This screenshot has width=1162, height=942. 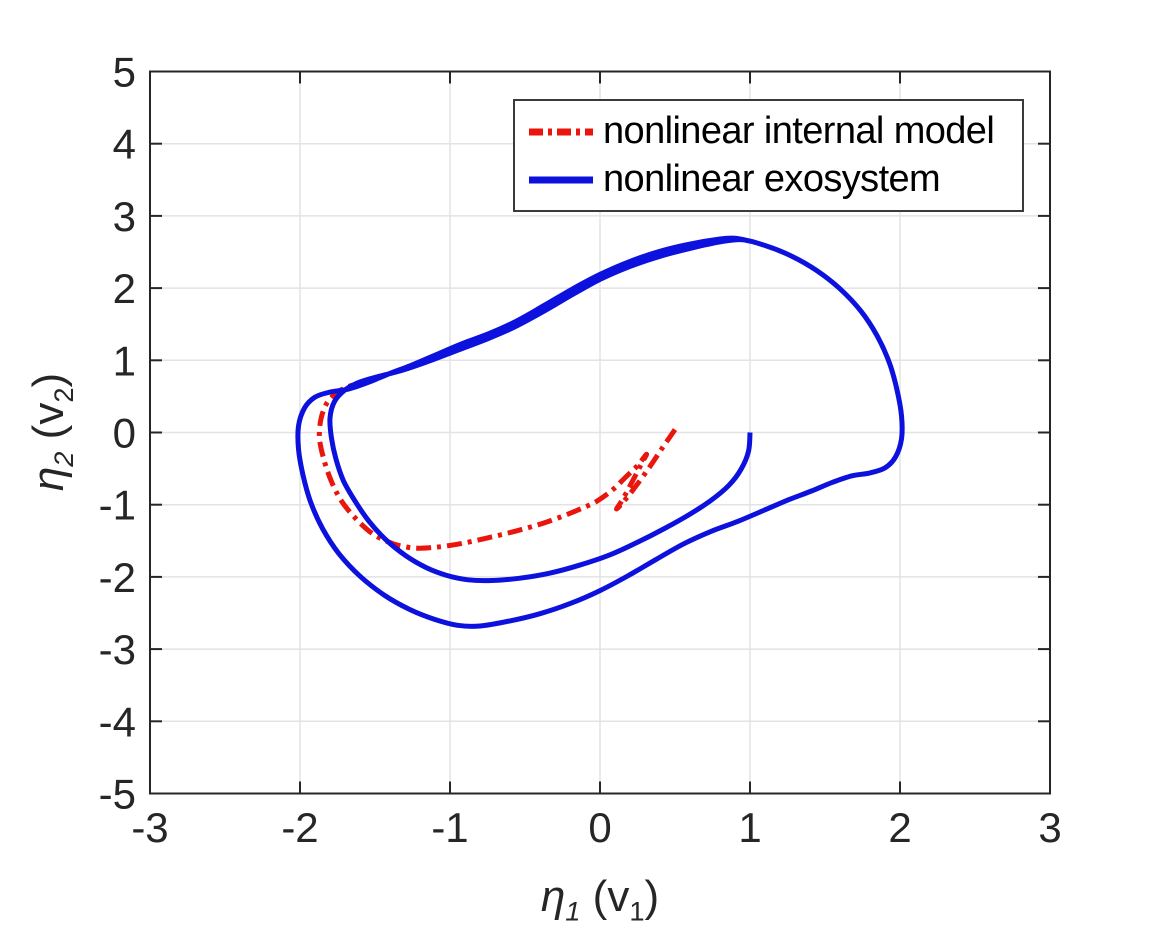 What do you see at coordinates (899, 827) in the screenshot?
I see `x-tick-label: 2` at bounding box center [899, 827].